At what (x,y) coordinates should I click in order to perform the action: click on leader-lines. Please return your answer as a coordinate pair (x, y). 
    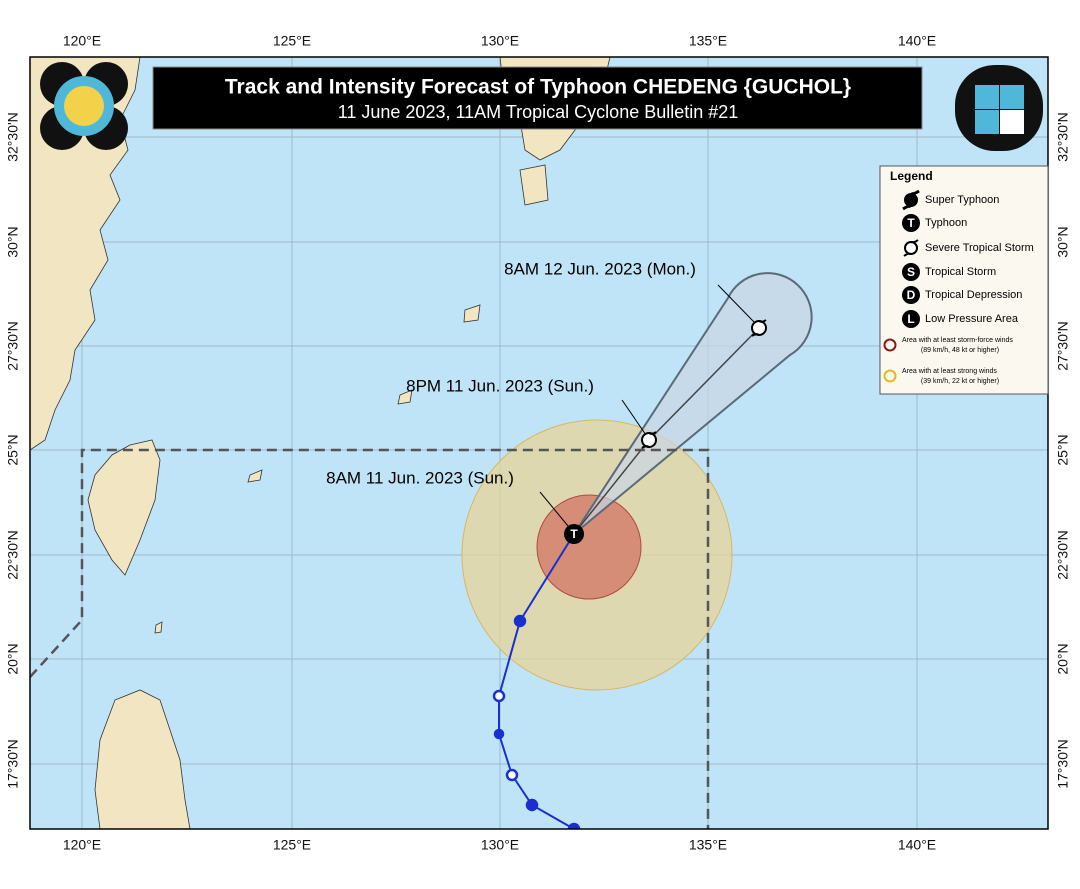
    Looking at the image, I should click on (647, 405).